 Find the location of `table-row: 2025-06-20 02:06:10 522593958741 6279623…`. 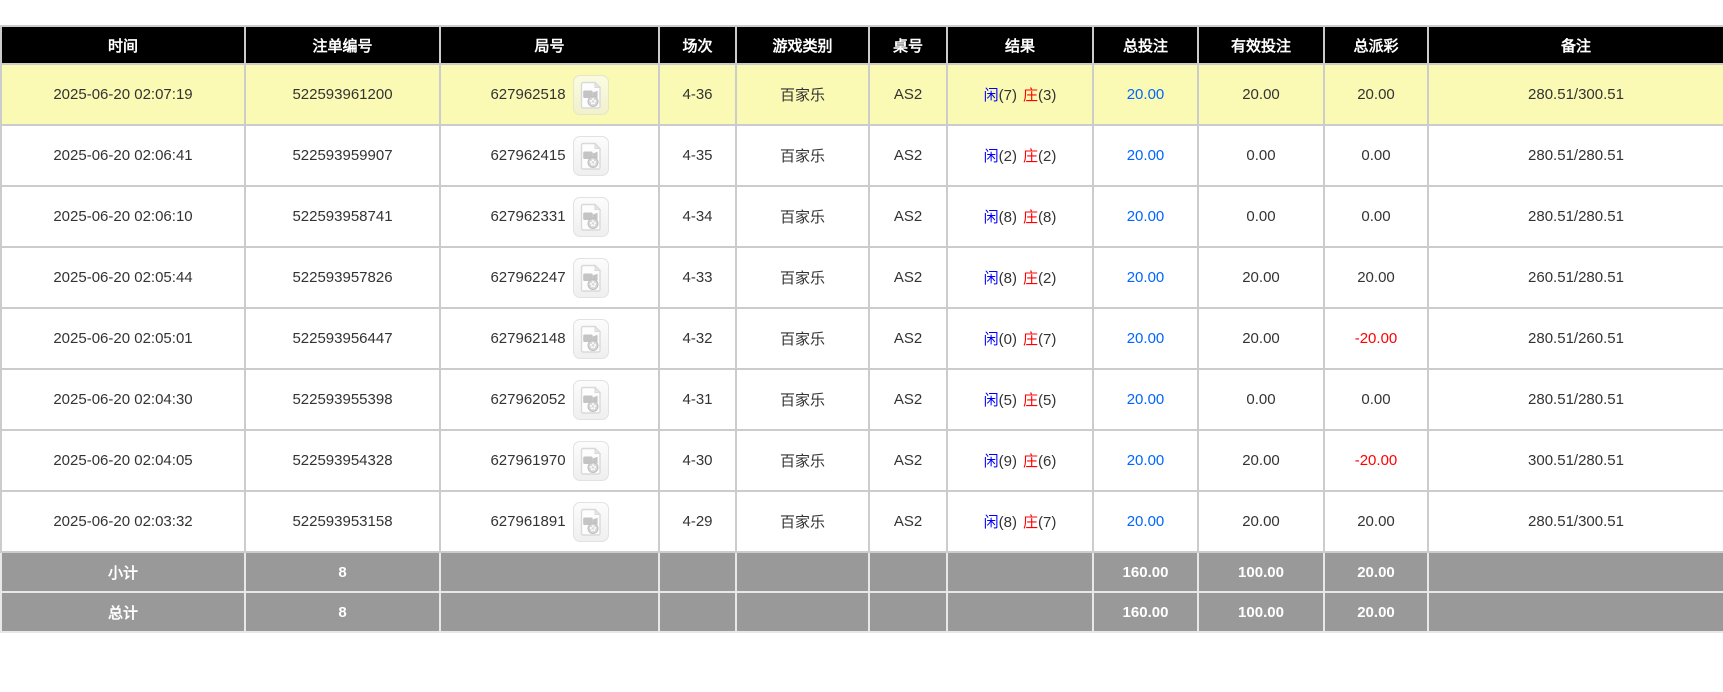

table-row: 2025-06-20 02:06:10 522593958741 6279623… is located at coordinates (861, 216).